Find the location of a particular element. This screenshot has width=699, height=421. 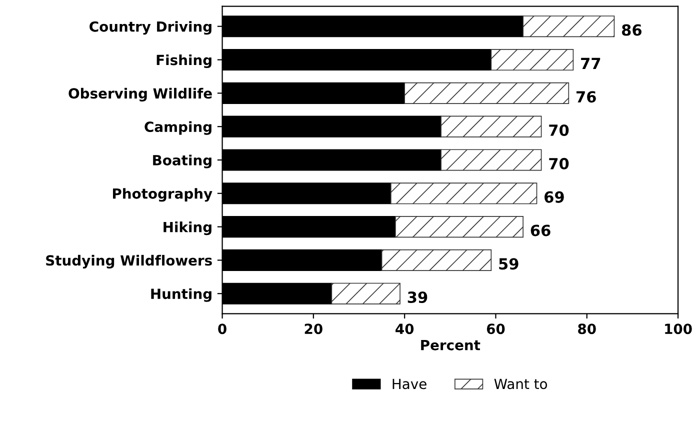

x-tick-label: 80 is located at coordinates (587, 329).